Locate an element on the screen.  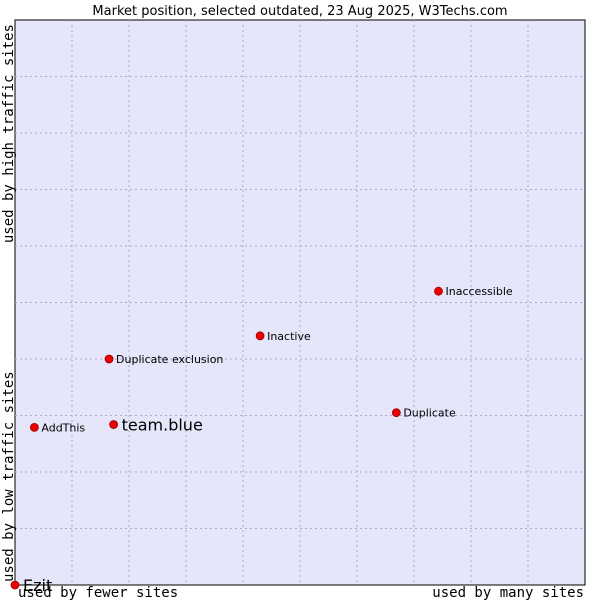
data-point-duplicate: Duplicate is located at coordinates (423, 413).